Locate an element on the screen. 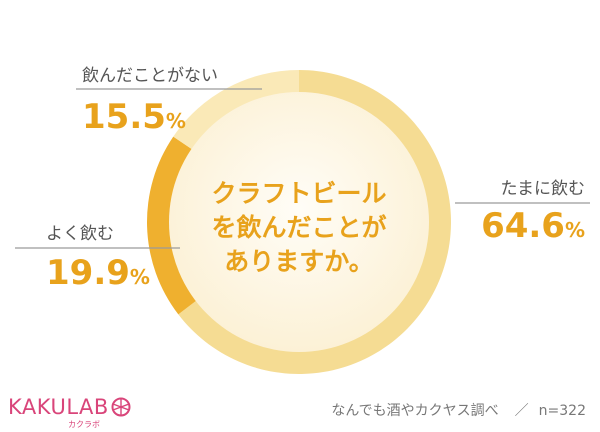 This screenshot has height=432, width=600. slice-label-occasionally: たまに飲む is located at coordinates (543, 189).